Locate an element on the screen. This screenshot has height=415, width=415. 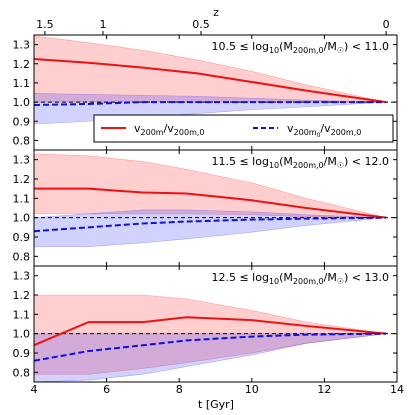
legend: v200m/v200m,0 v200m0/v200m,0 is located at coordinates (243, 128).